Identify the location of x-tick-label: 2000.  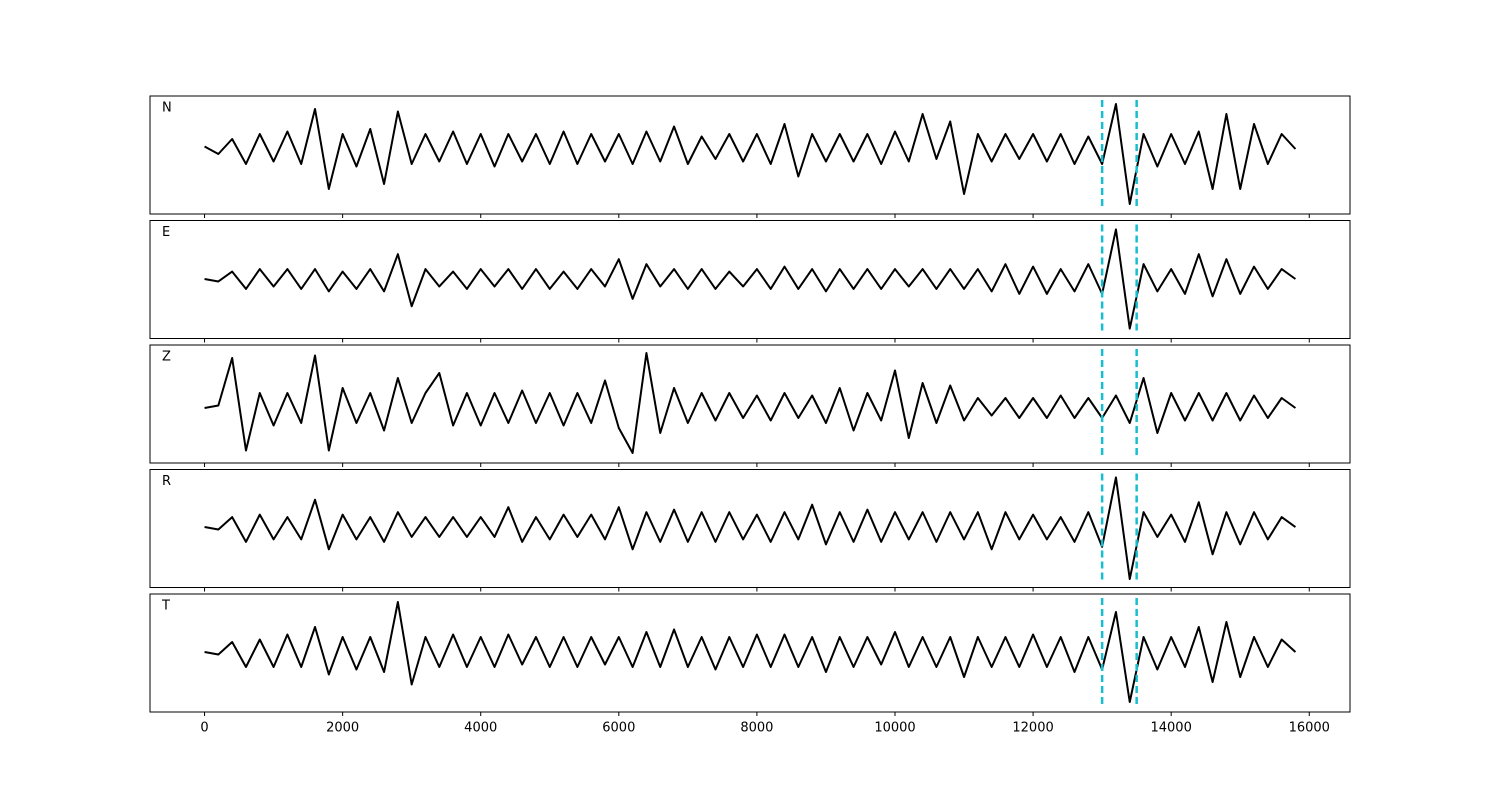
(342, 728).